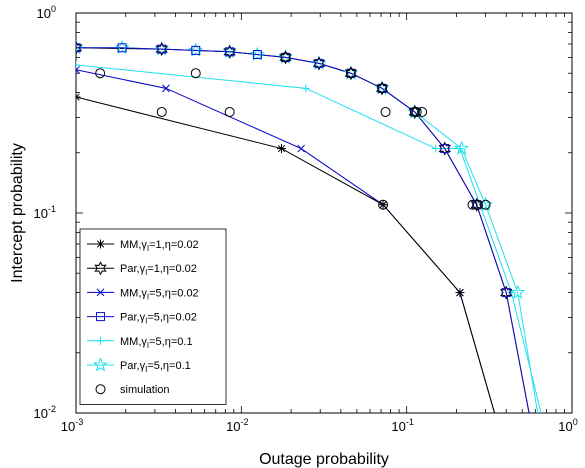 This screenshot has height=468, width=585. I want to click on legend-label: Par,γI=1,η=0.02, so click(158, 270).